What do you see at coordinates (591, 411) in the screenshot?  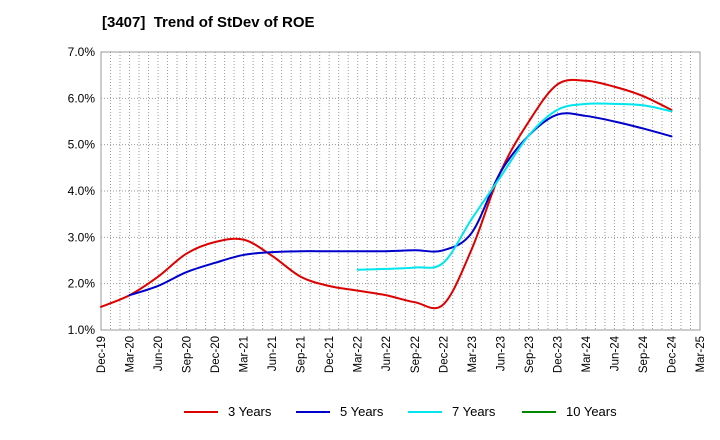 I see `legend-label: 10 Years` at bounding box center [591, 411].